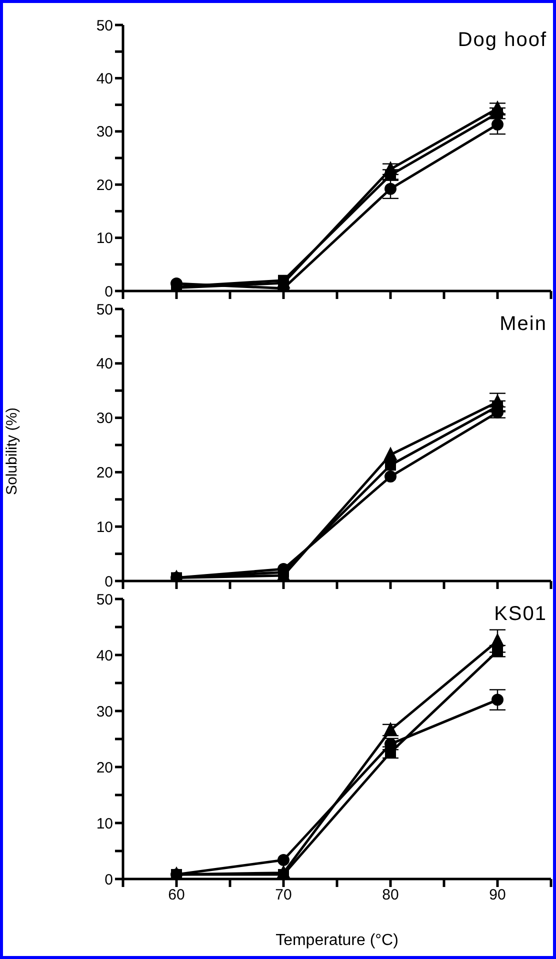 The width and height of the screenshot is (556, 959). Describe the element at coordinates (523, 324) in the screenshot. I see `chart-title: Mein` at that location.